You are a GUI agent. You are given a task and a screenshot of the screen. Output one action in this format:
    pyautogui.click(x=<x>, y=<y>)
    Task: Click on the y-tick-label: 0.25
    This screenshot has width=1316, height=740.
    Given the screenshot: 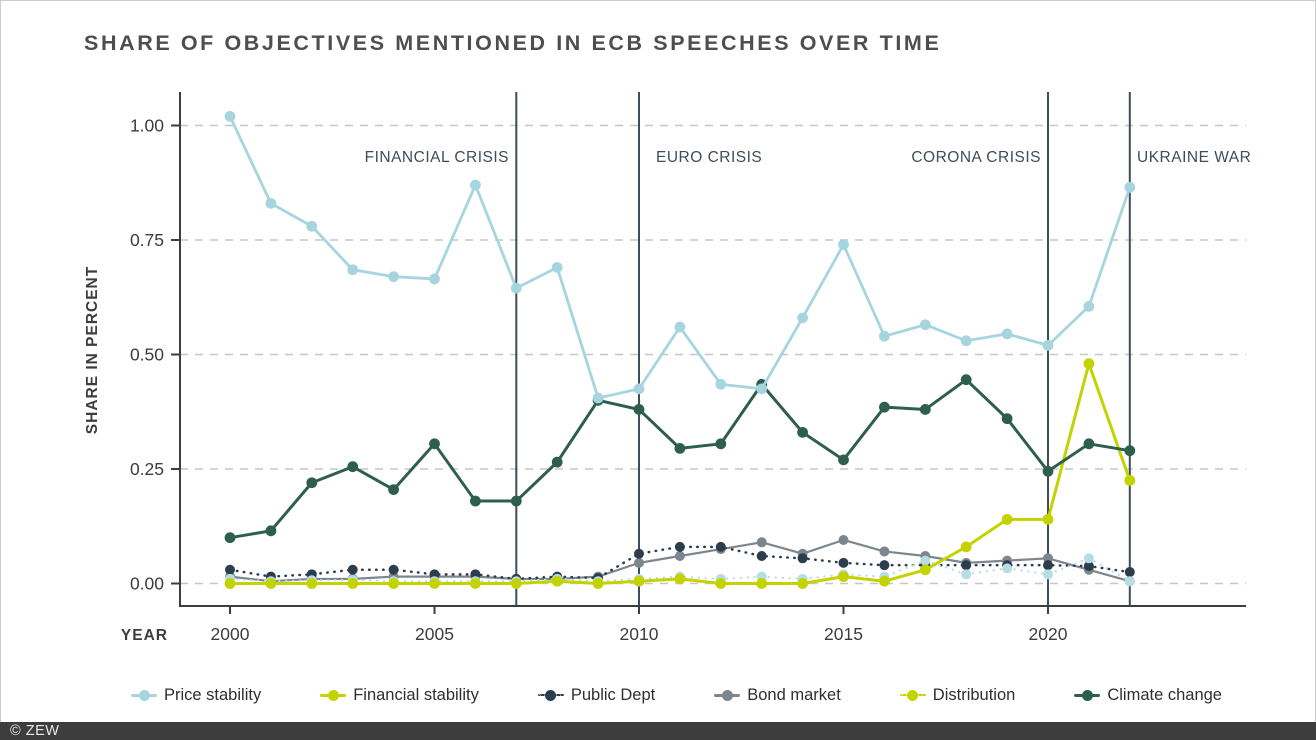 What is the action you would take?
    pyautogui.click(x=147, y=469)
    